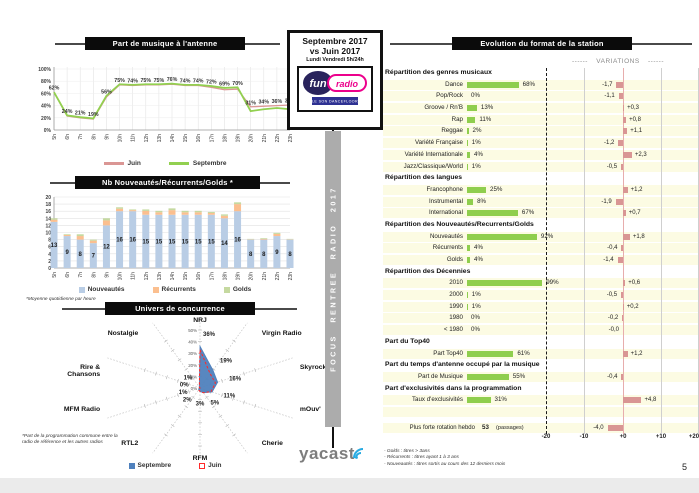  What do you see at coordinates (606, 201) in the screenshot?
I see `variation-value: -1,9` at bounding box center [606, 201].